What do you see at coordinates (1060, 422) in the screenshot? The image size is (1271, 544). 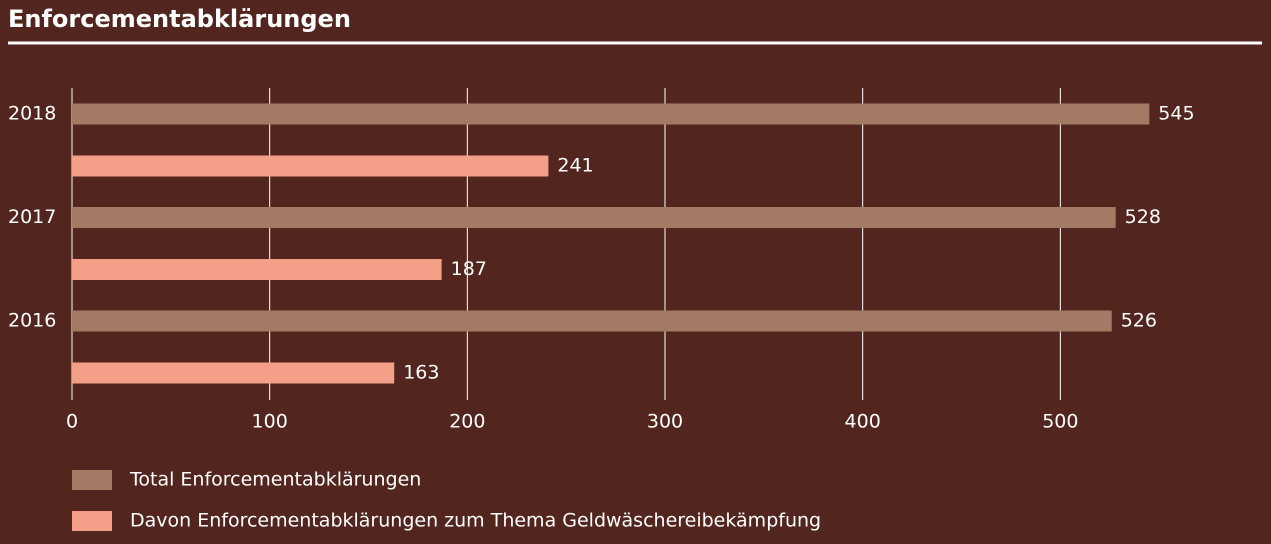 I see `x-tick-label: 500` at bounding box center [1060, 422].